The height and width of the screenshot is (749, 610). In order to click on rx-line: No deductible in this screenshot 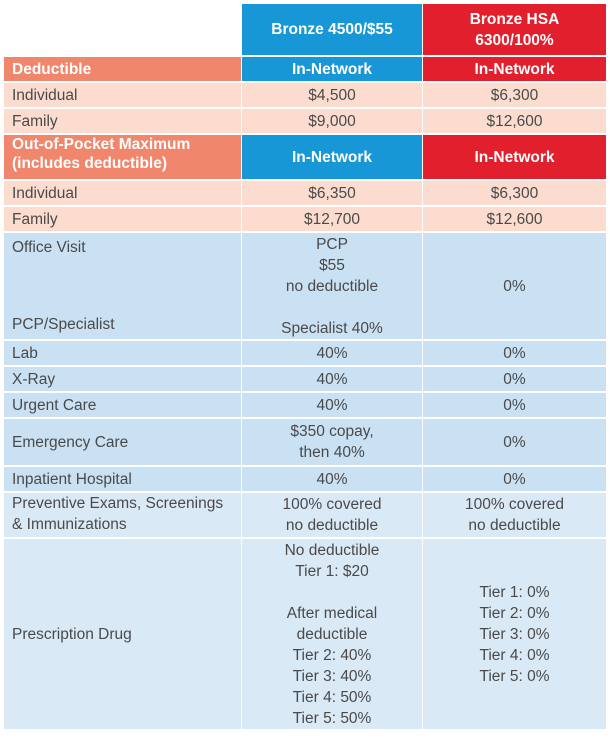, I will do `click(332, 550)`.